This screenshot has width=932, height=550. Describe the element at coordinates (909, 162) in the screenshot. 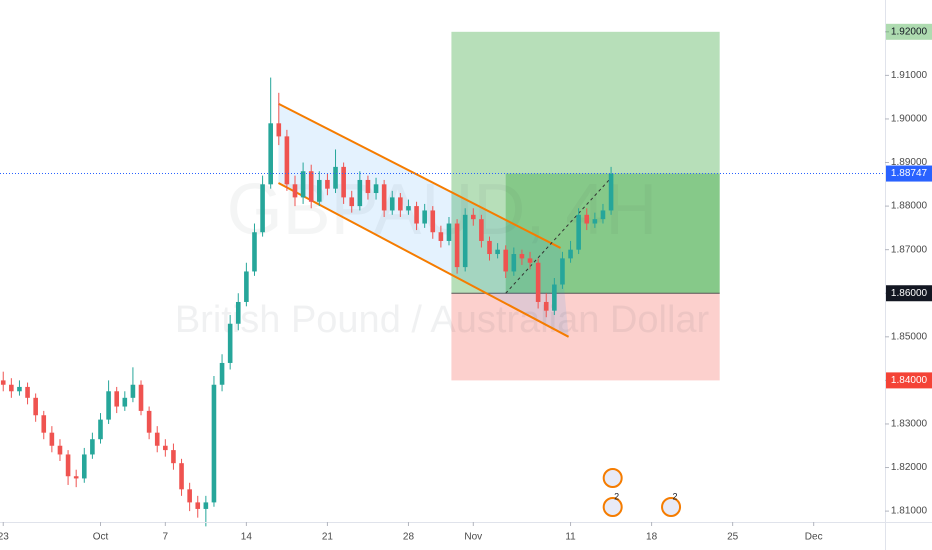

I see `y-tick-label: 1.89000` at that location.